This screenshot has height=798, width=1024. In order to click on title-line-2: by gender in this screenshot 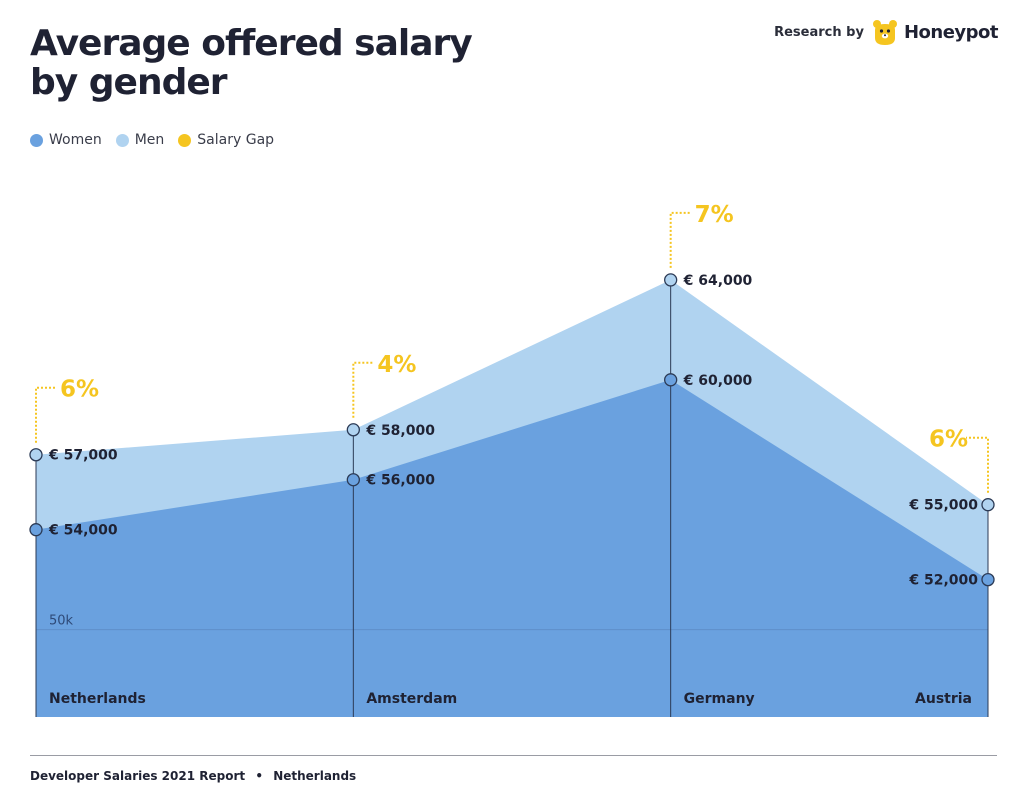, I will do `click(129, 82)`.